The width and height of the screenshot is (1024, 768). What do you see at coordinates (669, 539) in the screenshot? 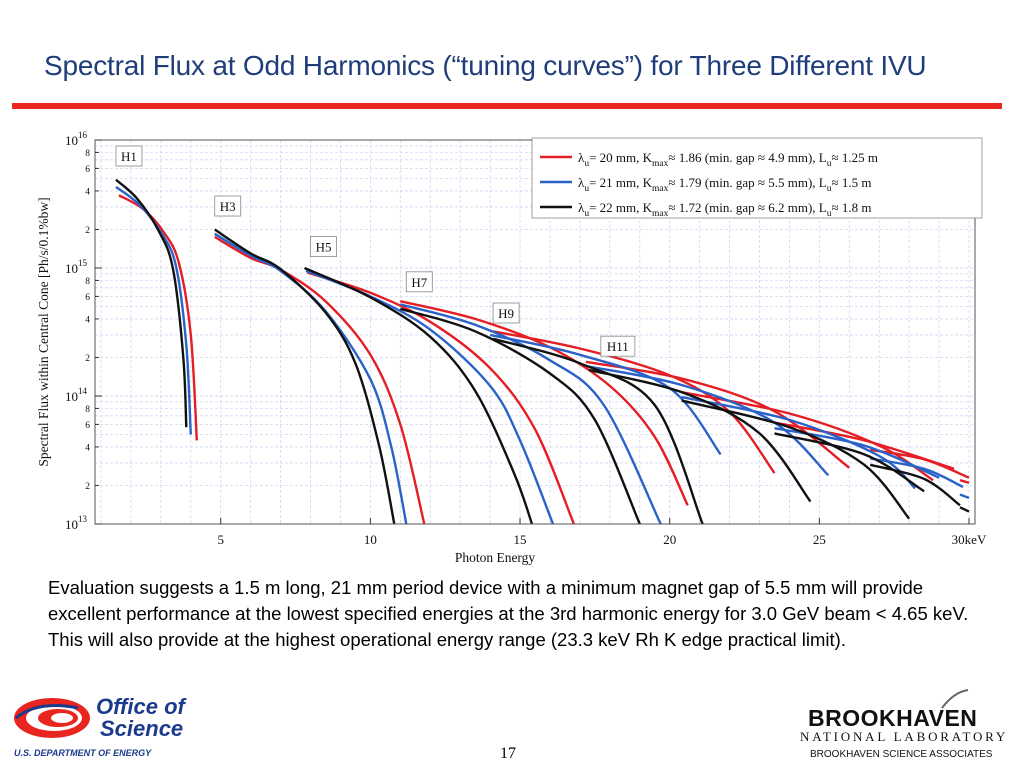
I see `x-tick-label: 20` at bounding box center [669, 539].